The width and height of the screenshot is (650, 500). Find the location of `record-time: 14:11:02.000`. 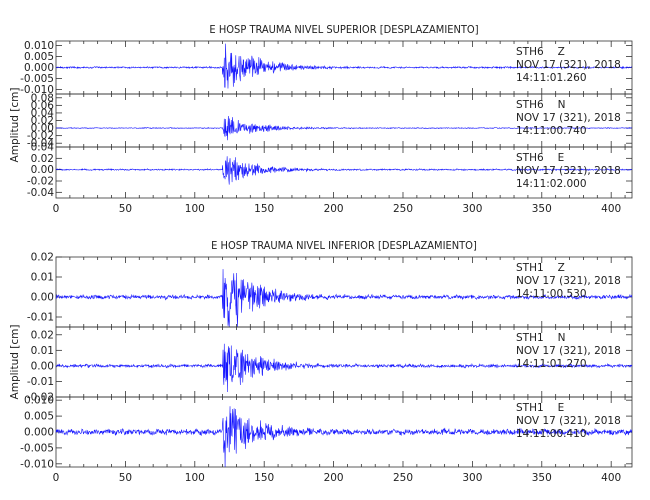

record-time: 14:11:02.000 is located at coordinates (551, 184).